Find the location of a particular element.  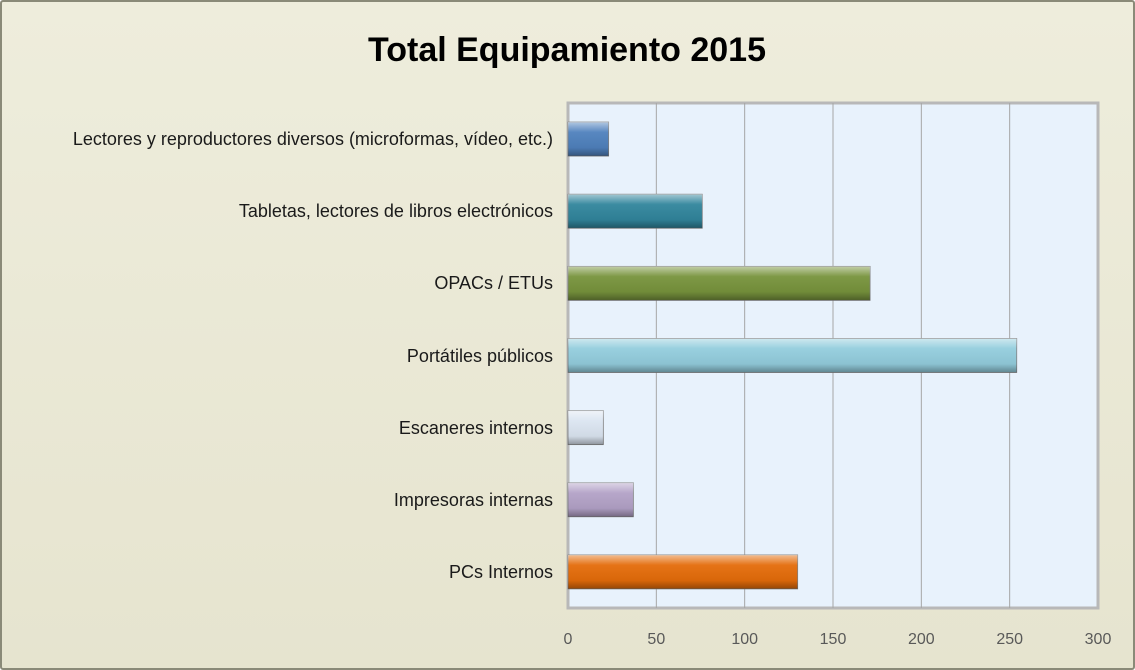

y-tick-label: Portátiles públicos is located at coordinates (276, 356).